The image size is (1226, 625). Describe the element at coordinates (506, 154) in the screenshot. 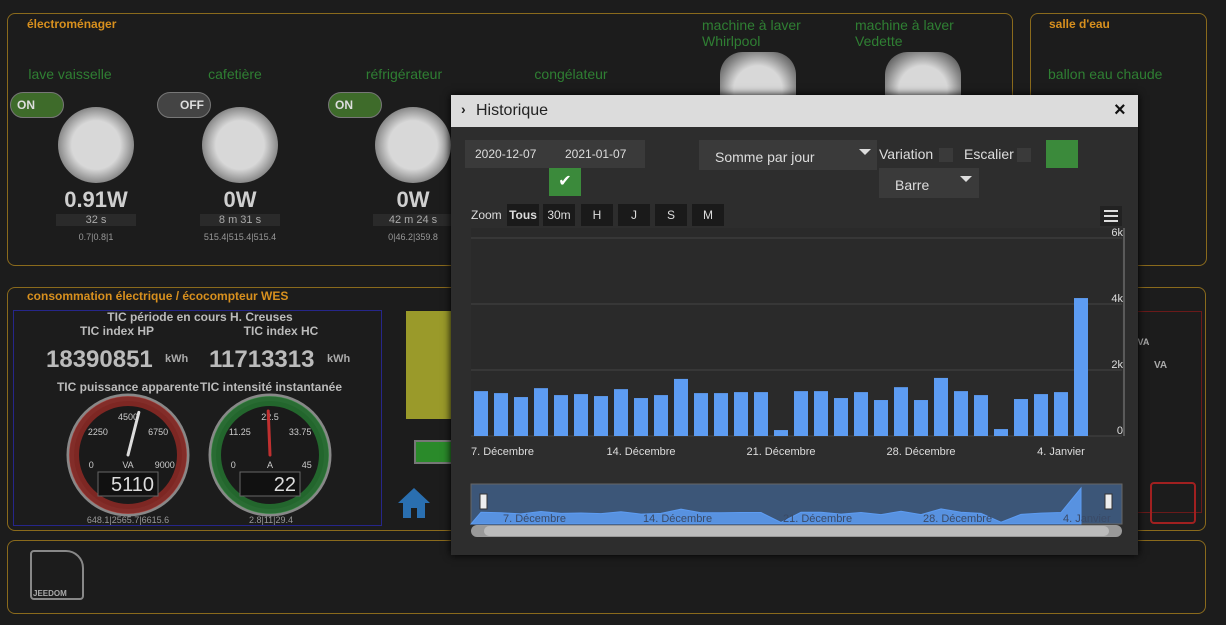

I see `start-date: 2020-12-07` at that location.